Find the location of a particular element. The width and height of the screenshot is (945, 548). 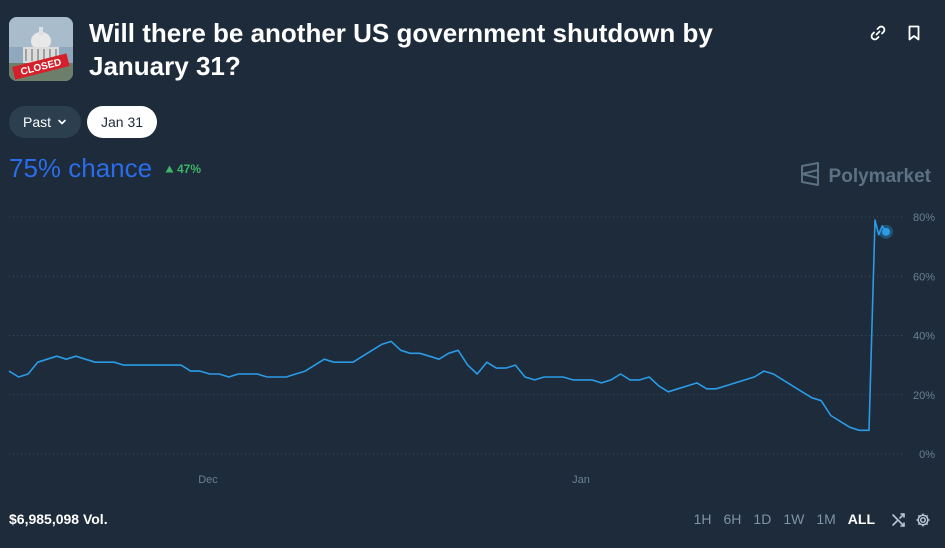

link-icon is located at coordinates (878, 33).